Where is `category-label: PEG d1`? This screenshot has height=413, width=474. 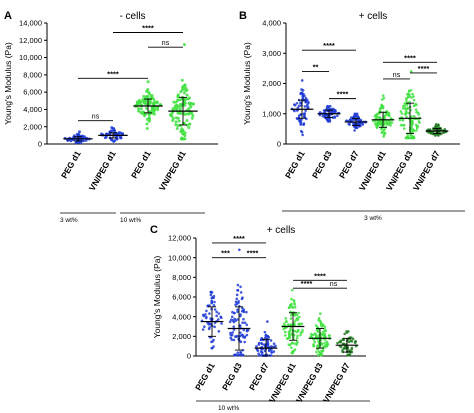 category-label: PEG d1 is located at coordinates (71, 164).